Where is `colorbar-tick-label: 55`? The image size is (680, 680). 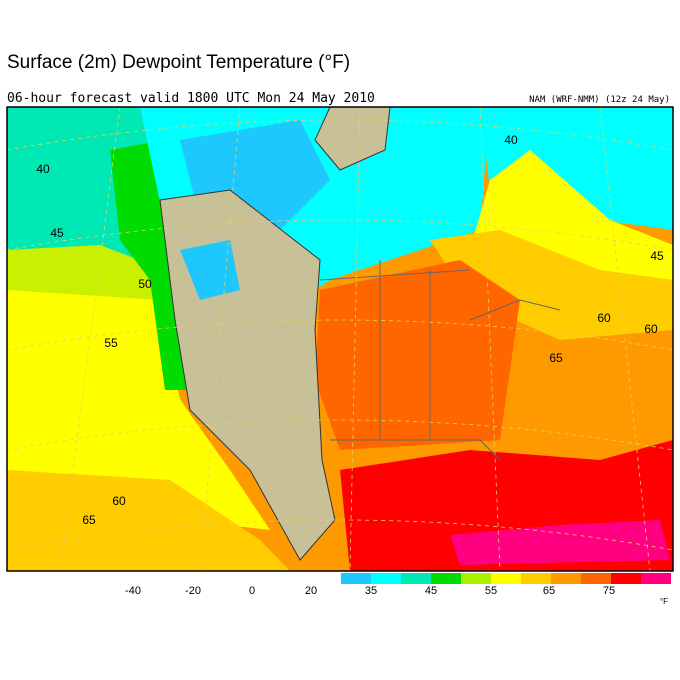 colorbar-tick-label: 55 is located at coordinates (491, 591).